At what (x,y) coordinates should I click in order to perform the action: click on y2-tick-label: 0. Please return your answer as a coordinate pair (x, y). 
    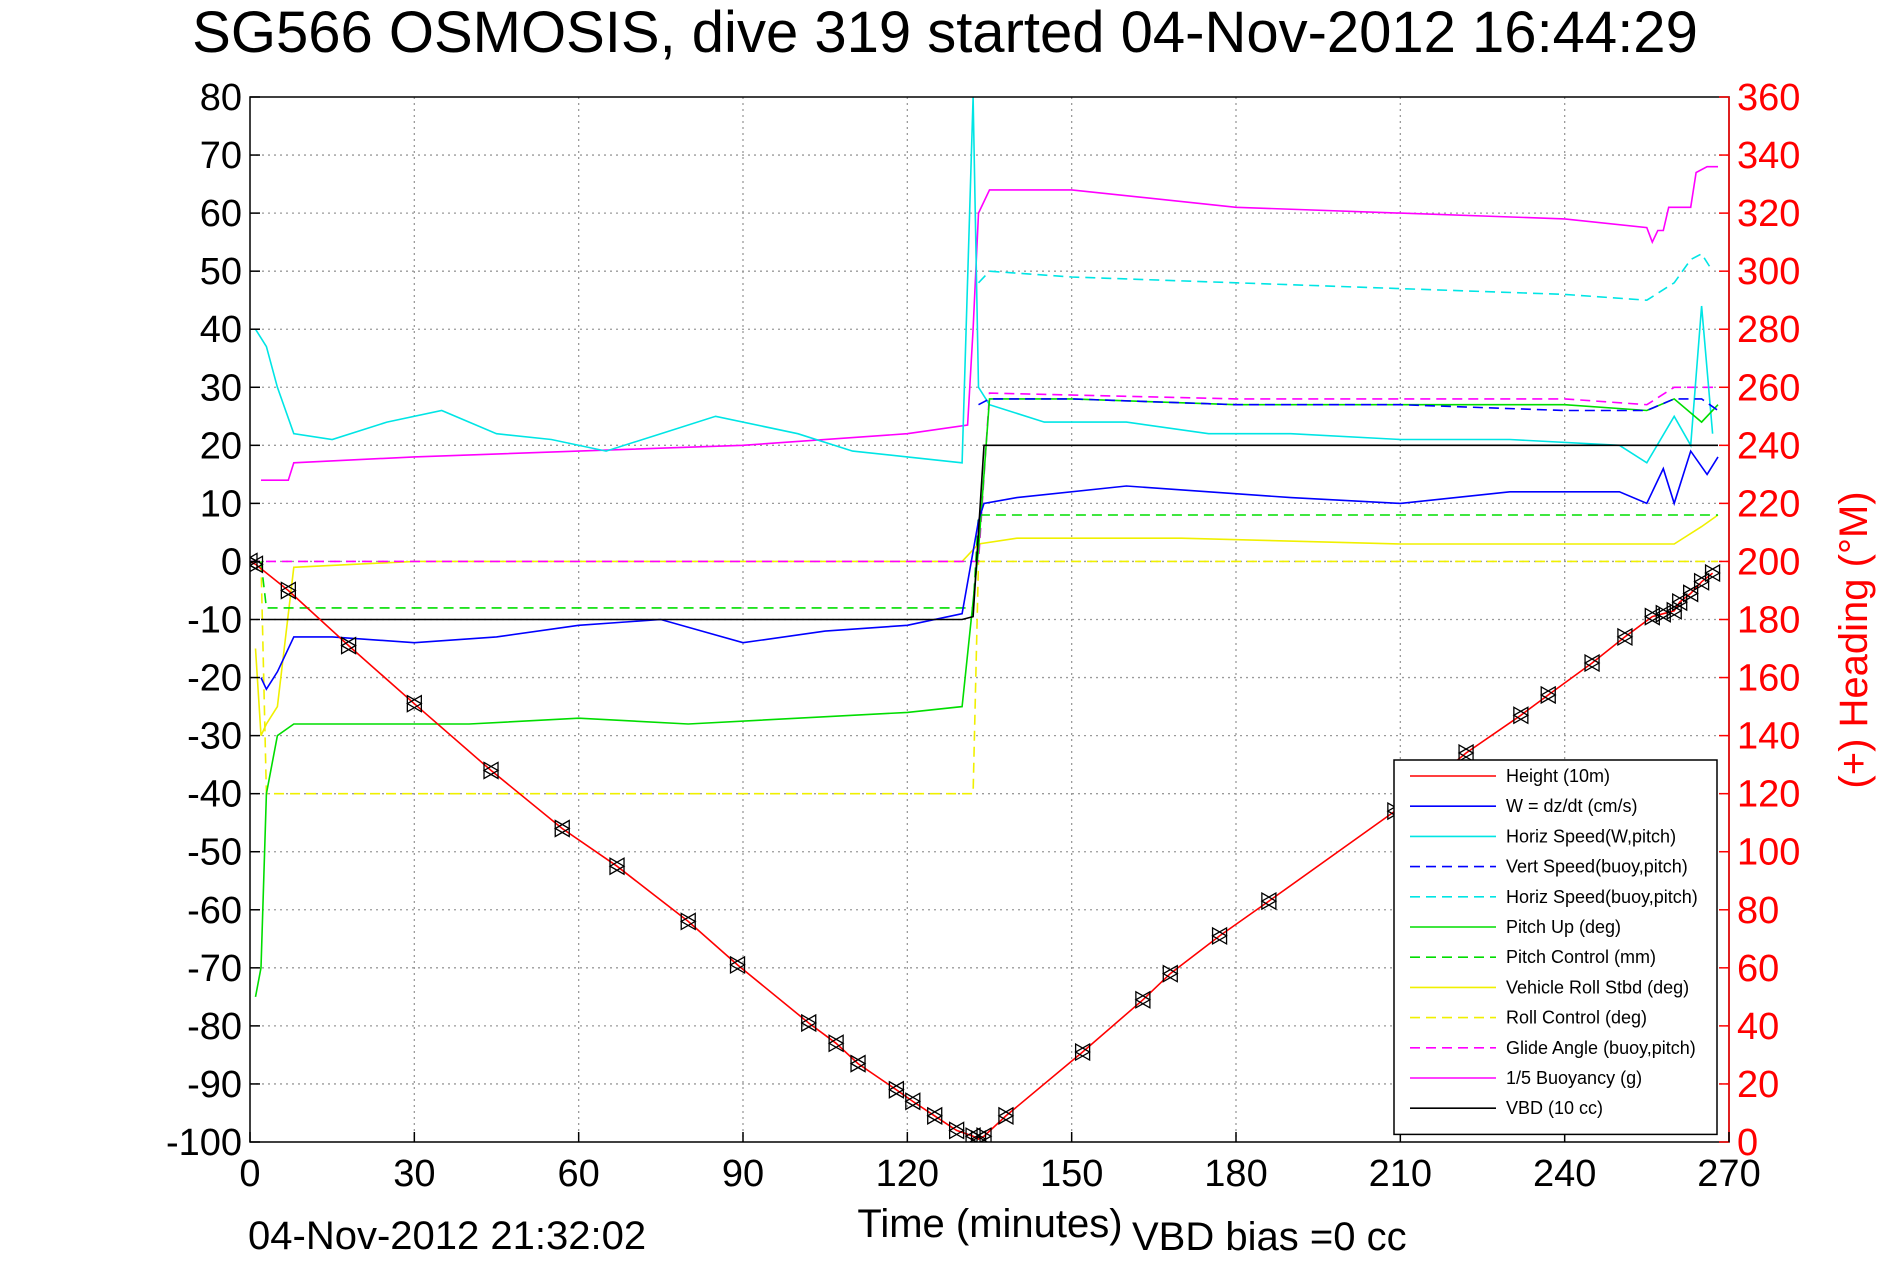
    Looking at the image, I should click on (1747, 1143).